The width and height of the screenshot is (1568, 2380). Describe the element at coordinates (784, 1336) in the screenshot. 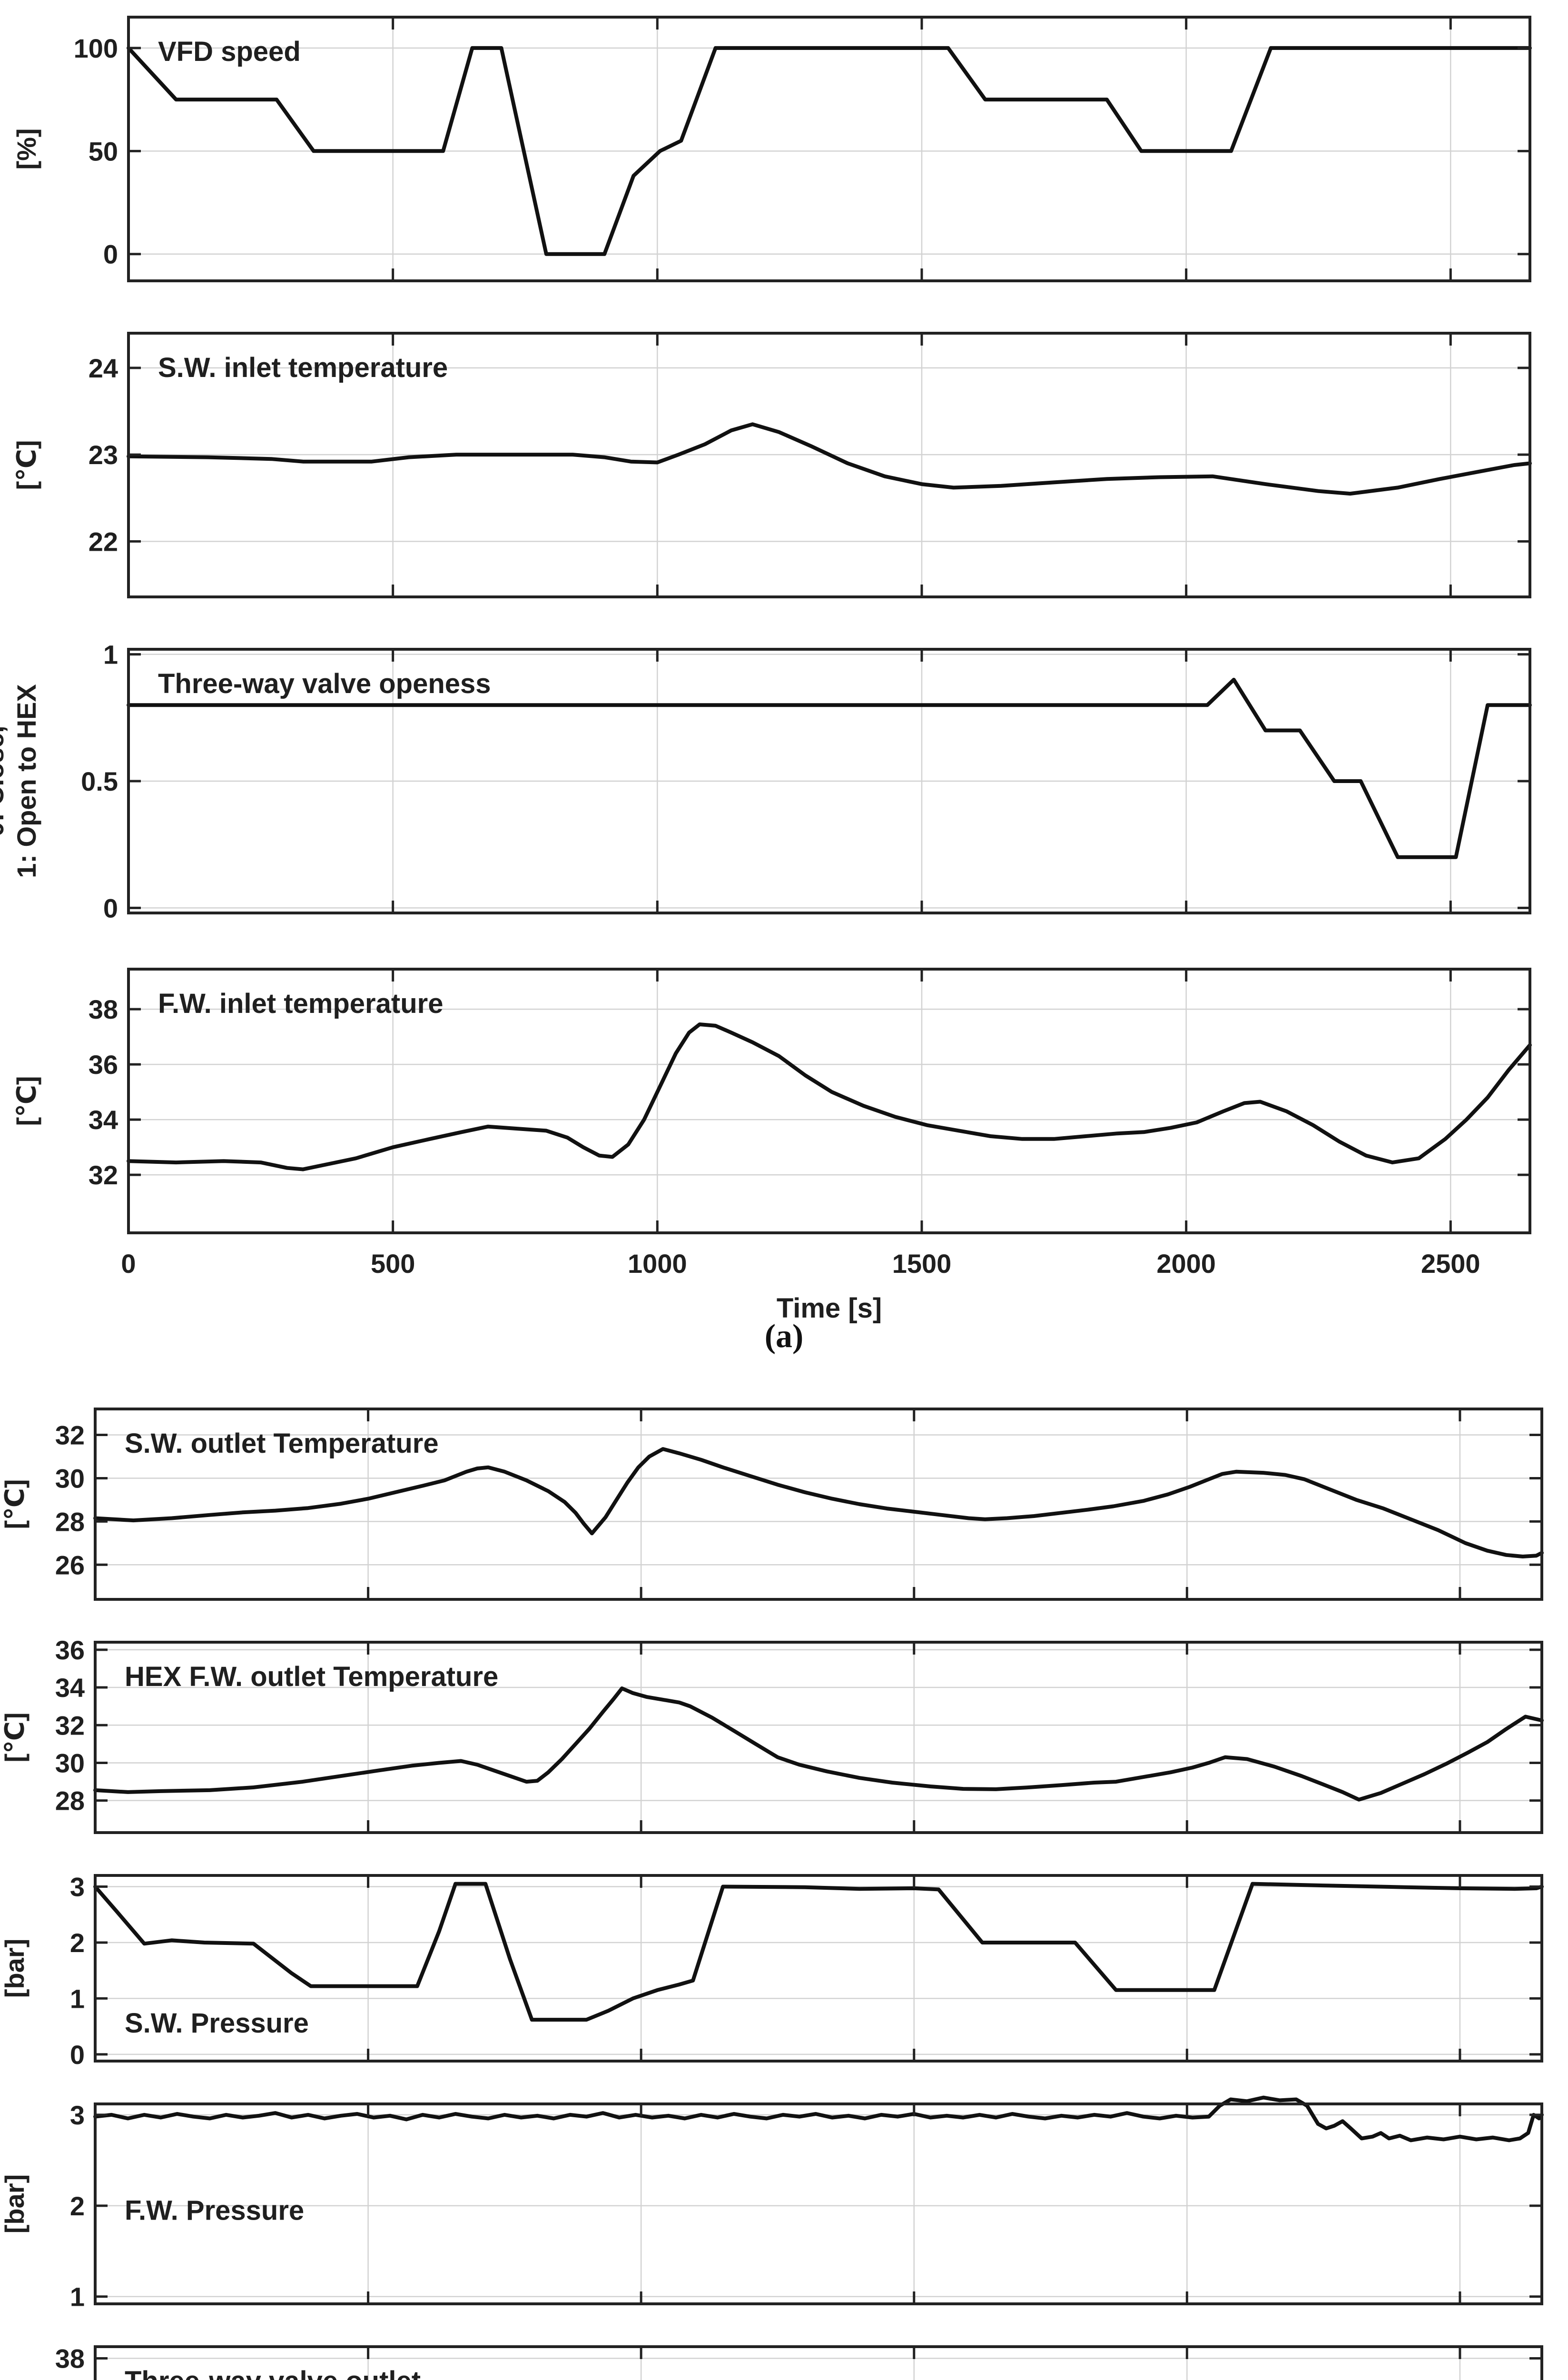

I see `panel-a-caption: (a)` at that location.